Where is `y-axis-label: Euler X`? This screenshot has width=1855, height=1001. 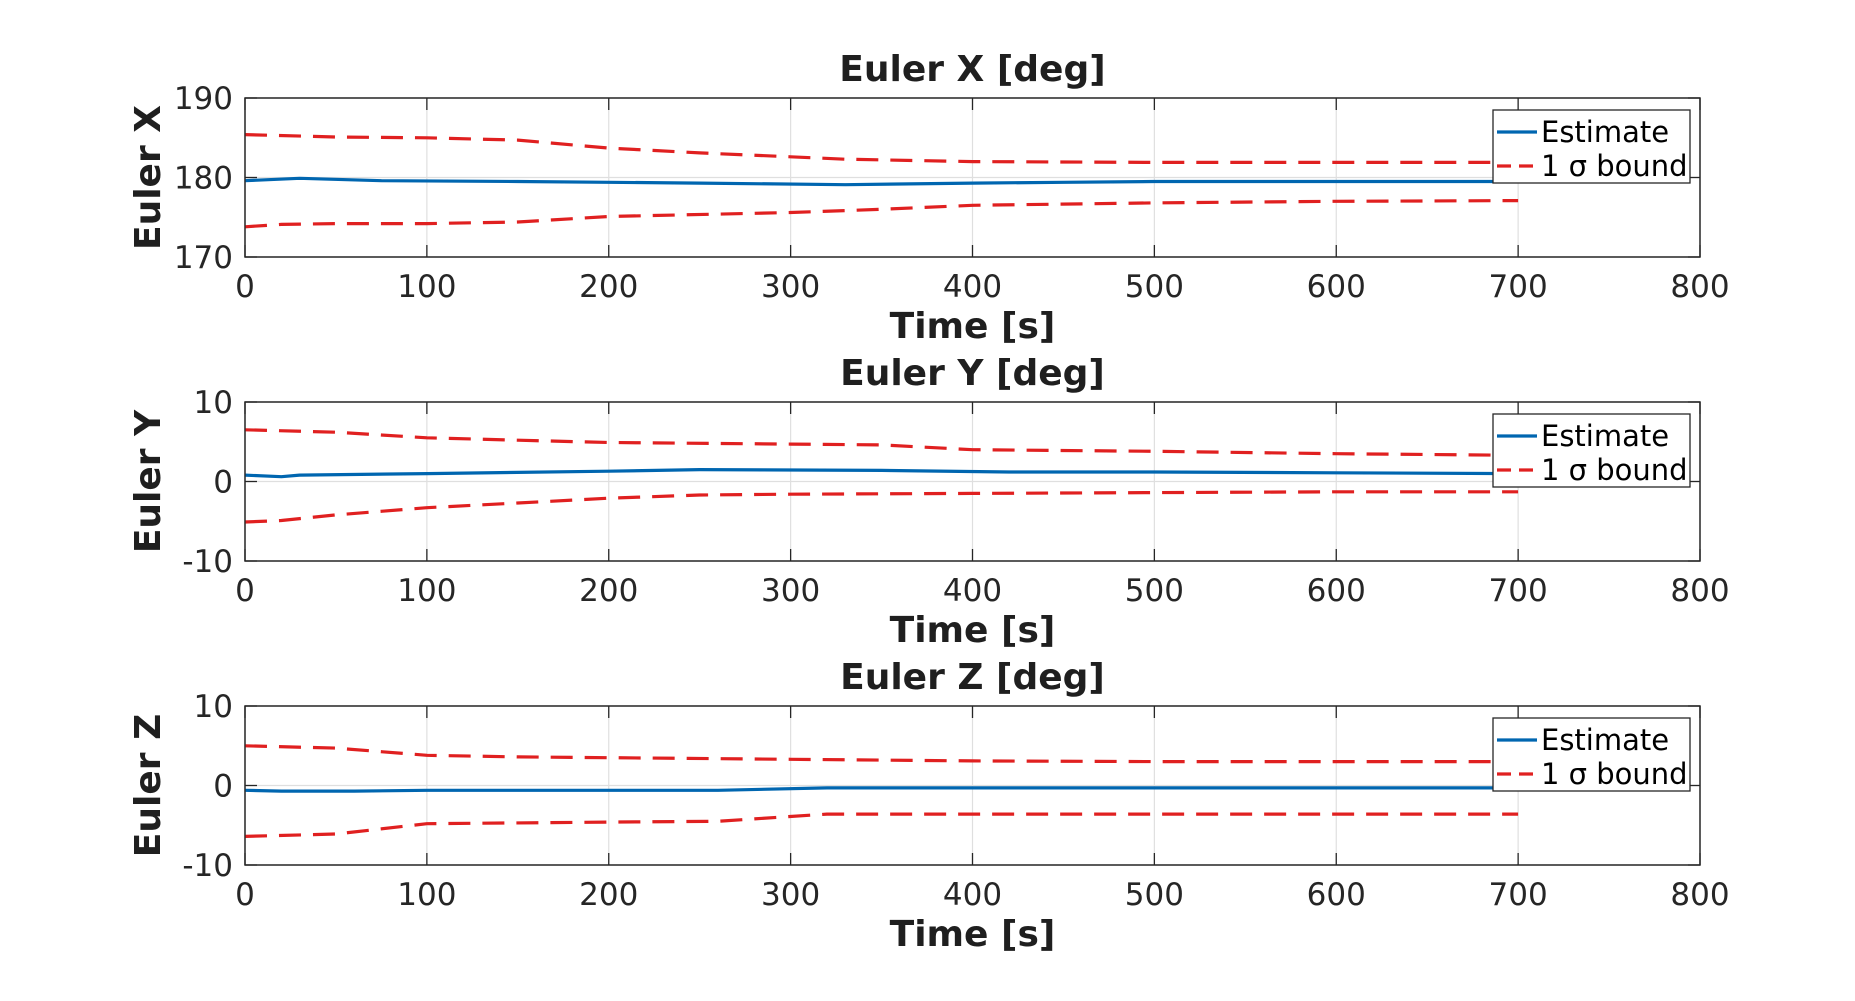
y-axis-label: Euler X is located at coordinates (148, 177).